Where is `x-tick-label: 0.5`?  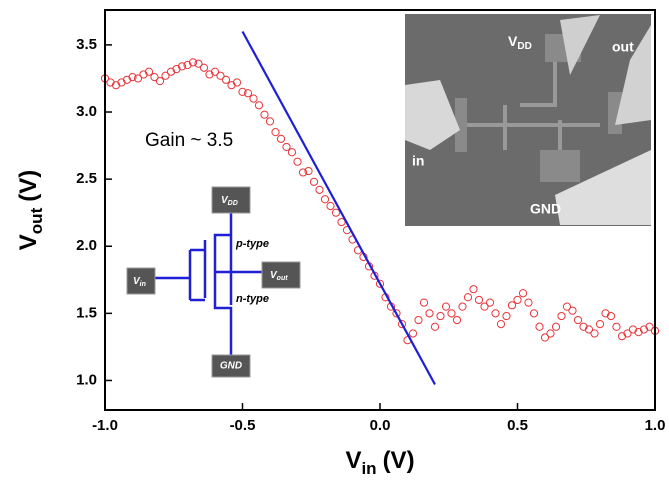
x-tick-label: 0.5 is located at coordinates (517, 425).